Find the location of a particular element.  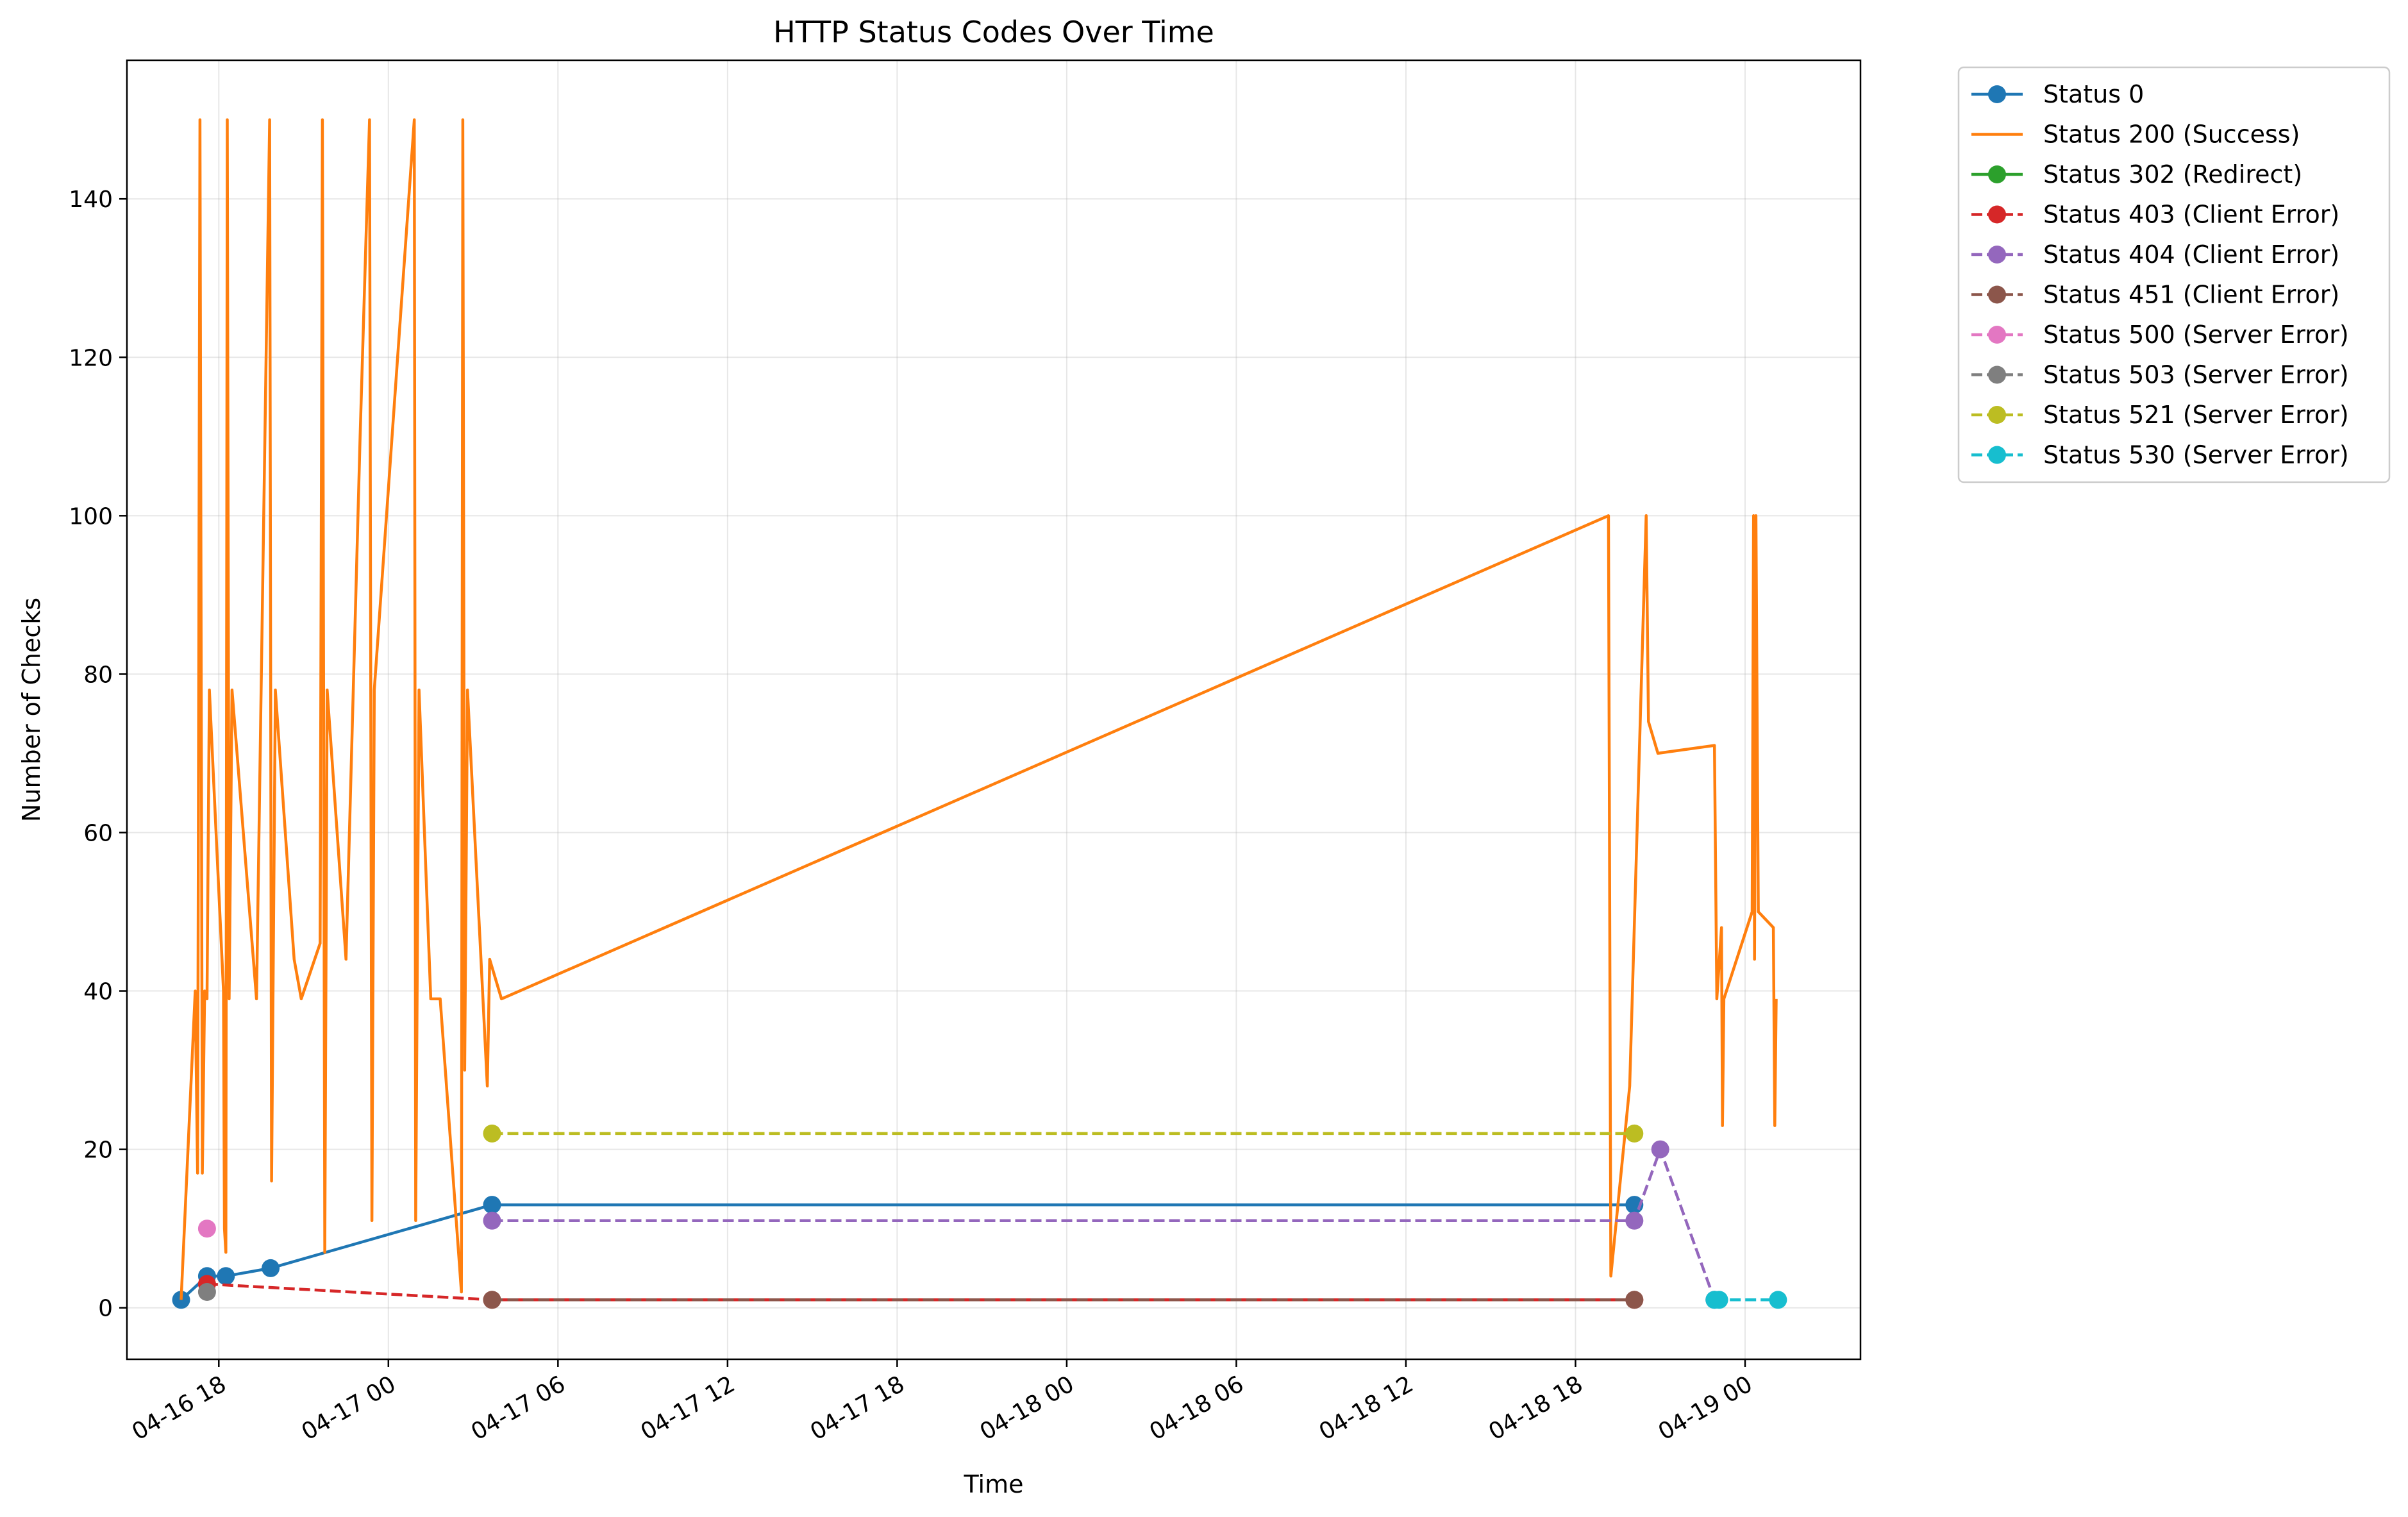

legend-label: Status 404 (Client Error) is located at coordinates (2191, 254).